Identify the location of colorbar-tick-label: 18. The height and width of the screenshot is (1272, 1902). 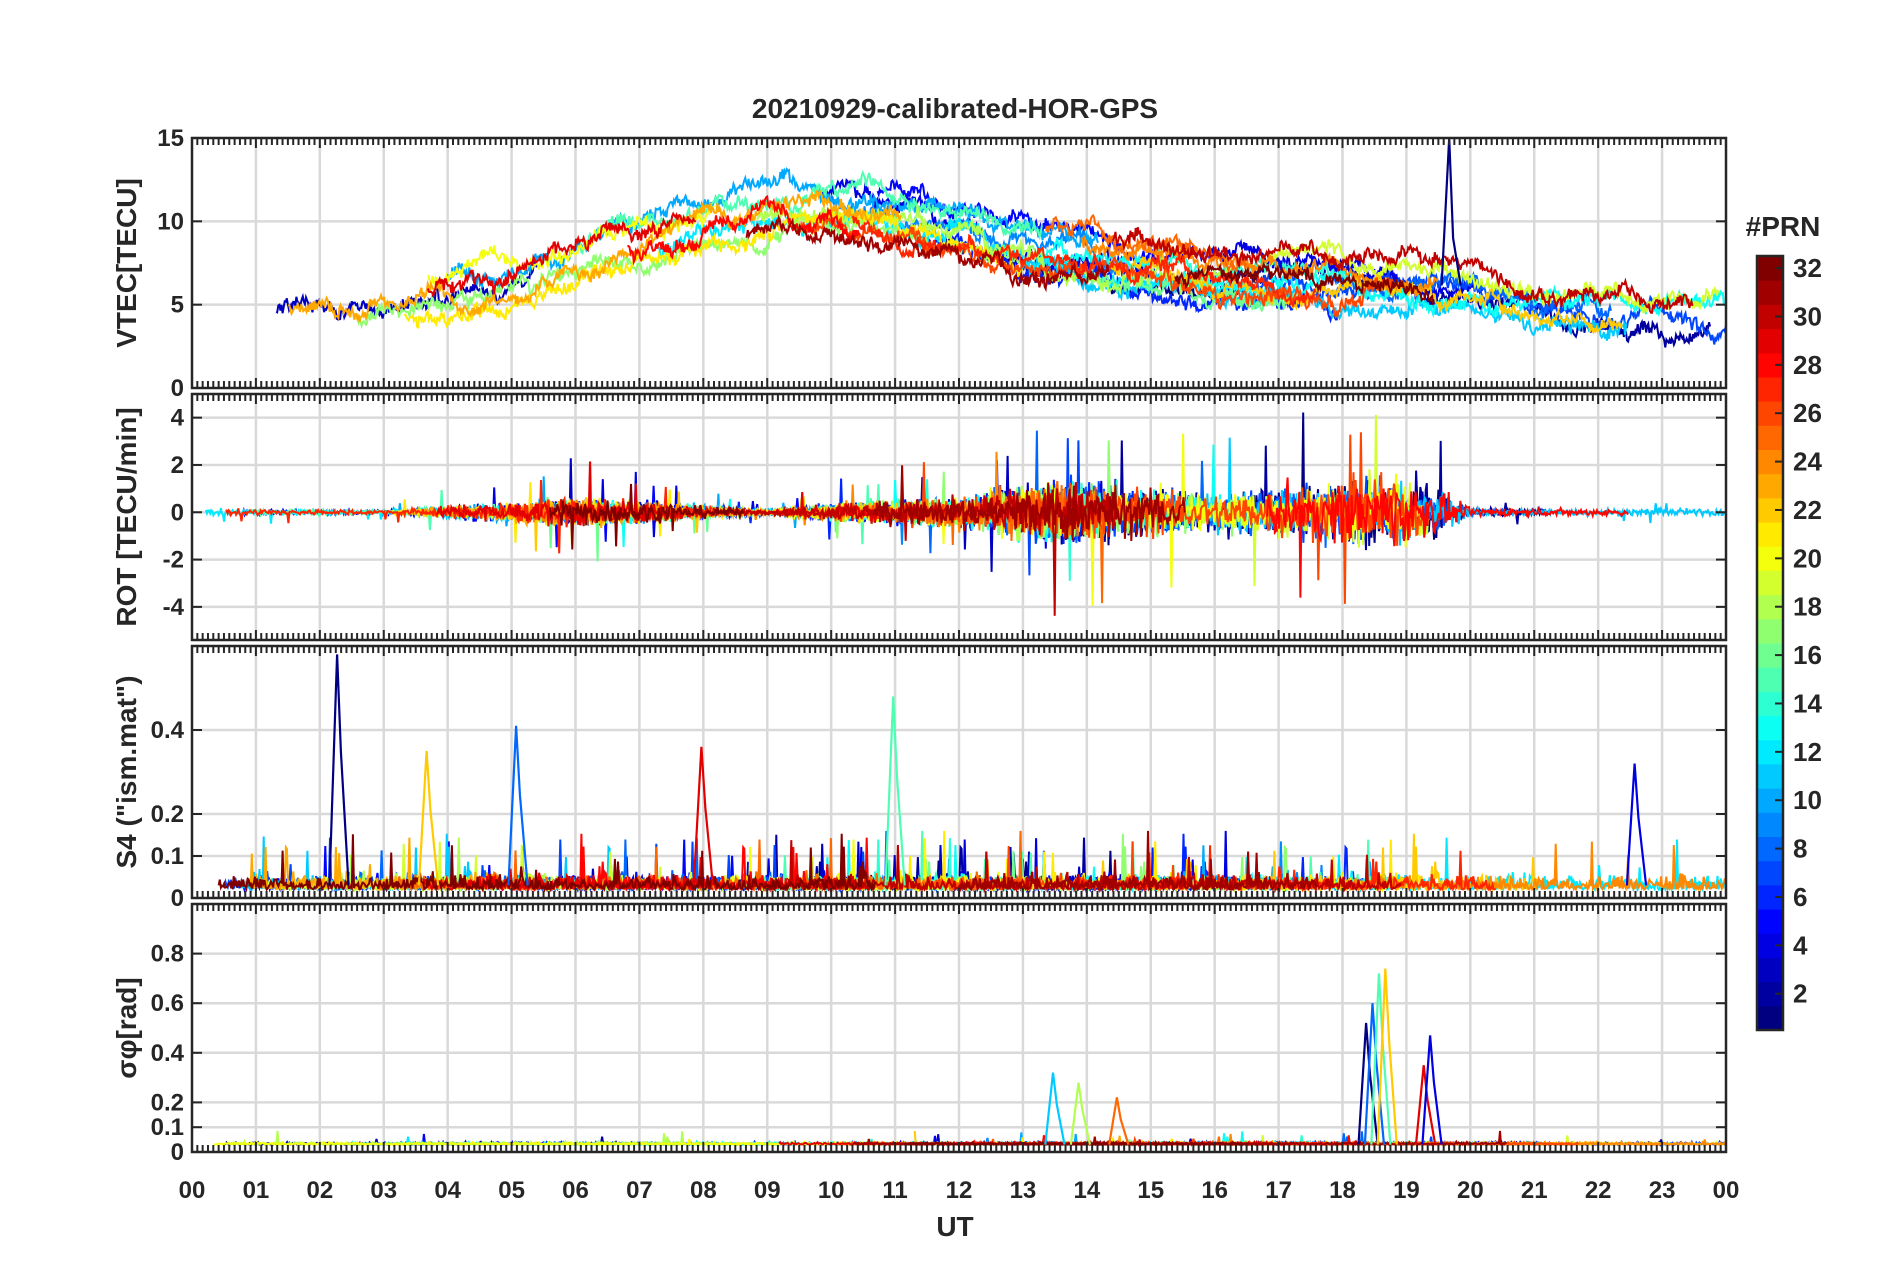
(1807, 607).